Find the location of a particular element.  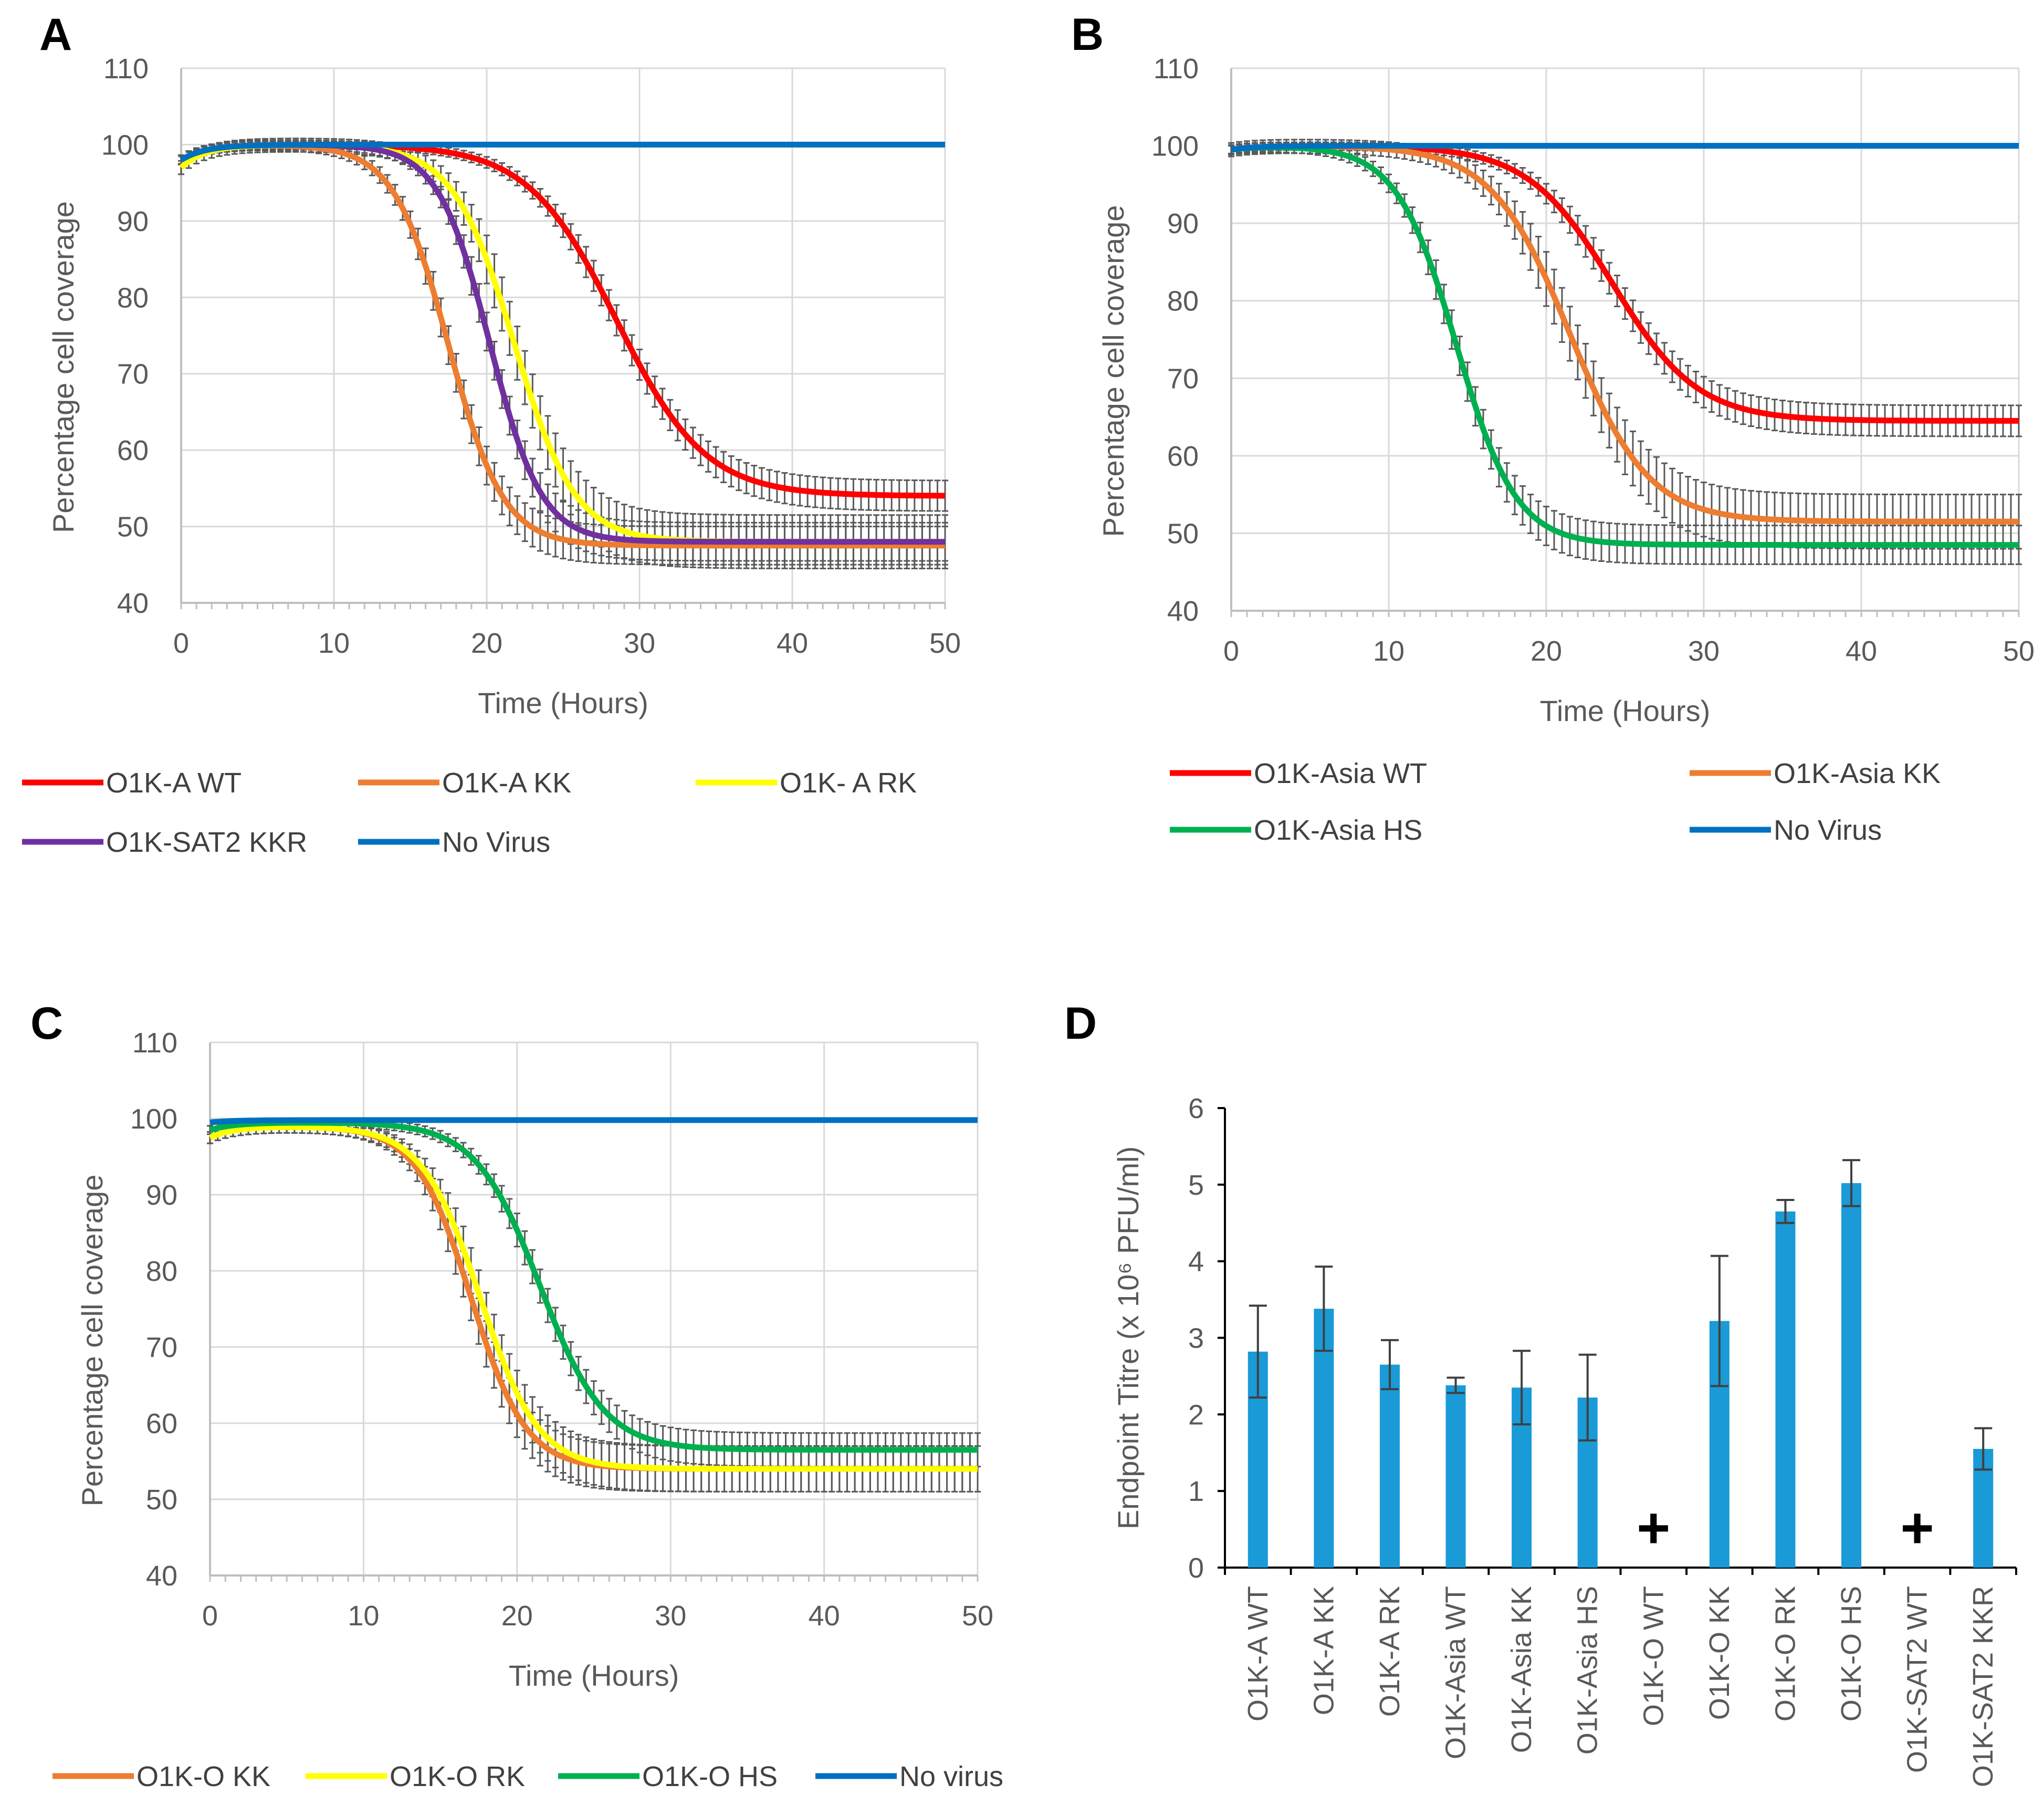

panel-d-category-label: O1K-O KK is located at coordinates (1719, 1653).